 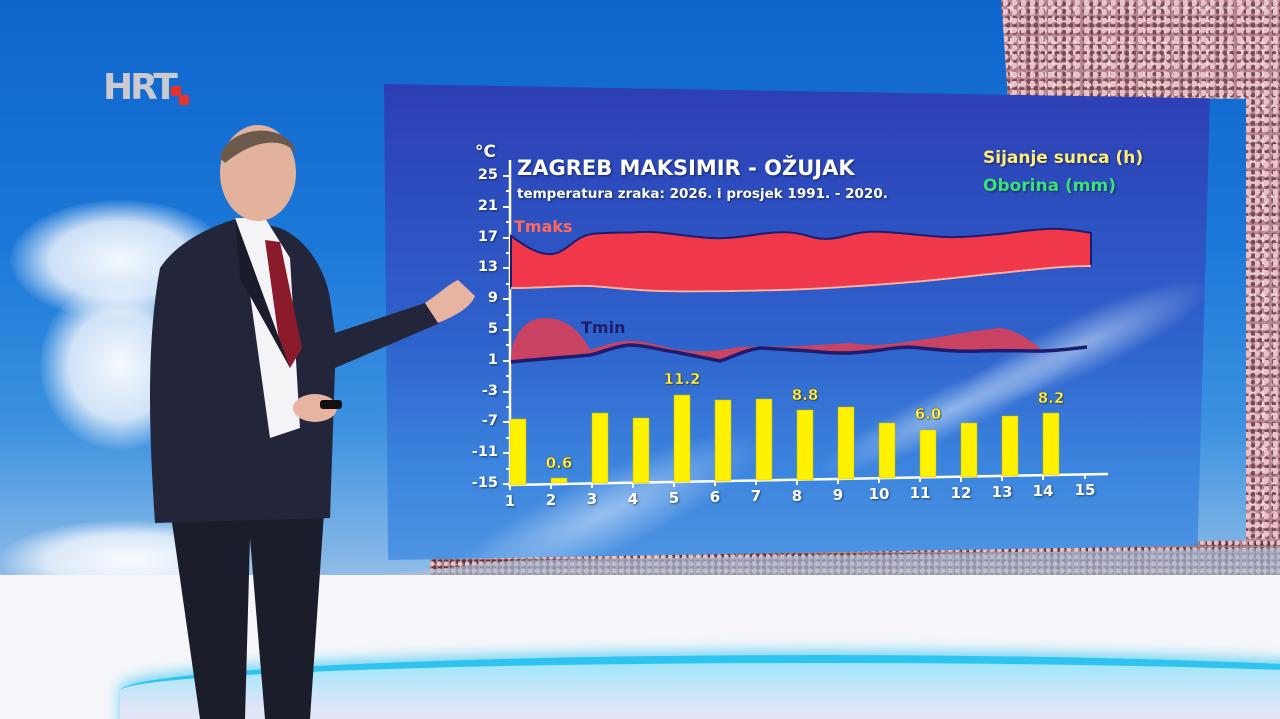 I want to click on x-tick-label: 8, so click(x=797, y=496).